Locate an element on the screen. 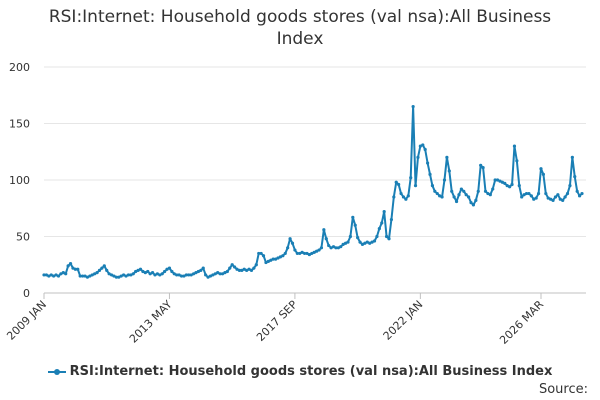  y-tick-label: 200 is located at coordinates (19, 67).